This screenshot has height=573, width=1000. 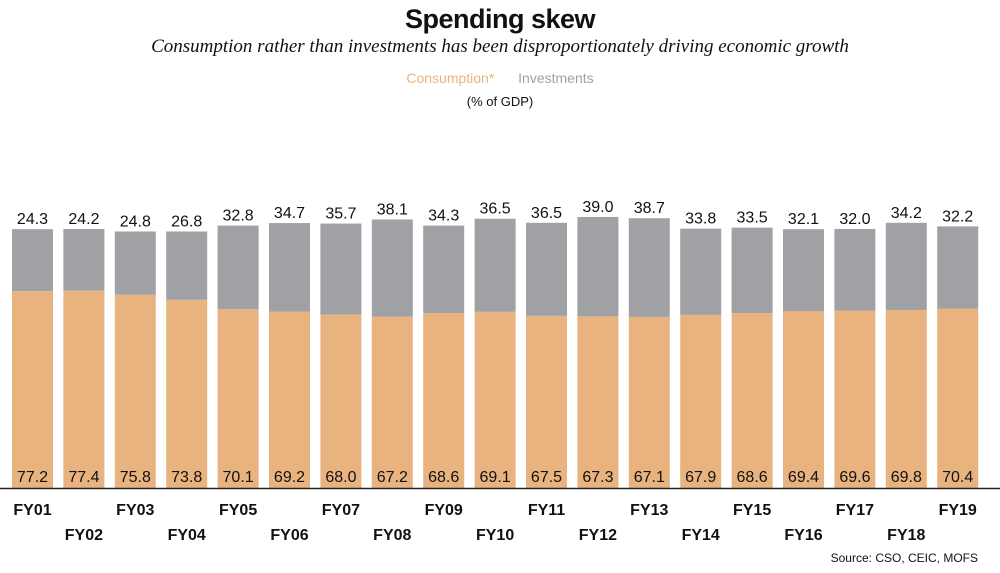 I want to click on bar-investments-fy13, so click(x=649, y=267).